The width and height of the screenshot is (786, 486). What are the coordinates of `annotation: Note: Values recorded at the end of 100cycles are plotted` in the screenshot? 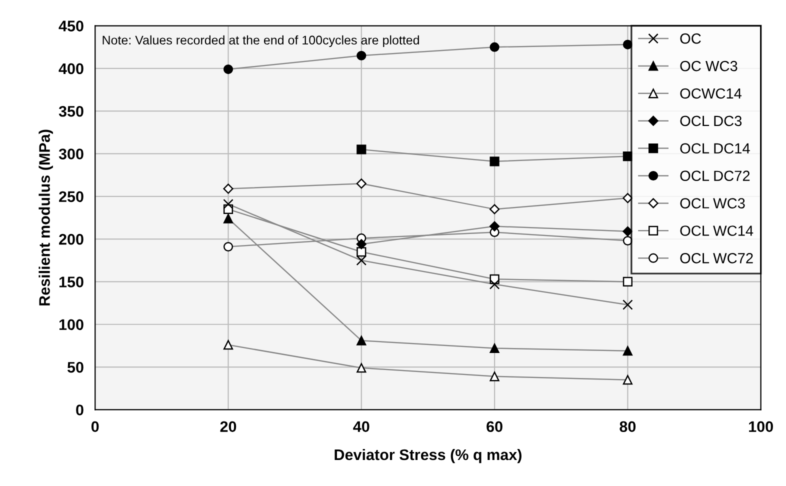 It's located at (260, 41).